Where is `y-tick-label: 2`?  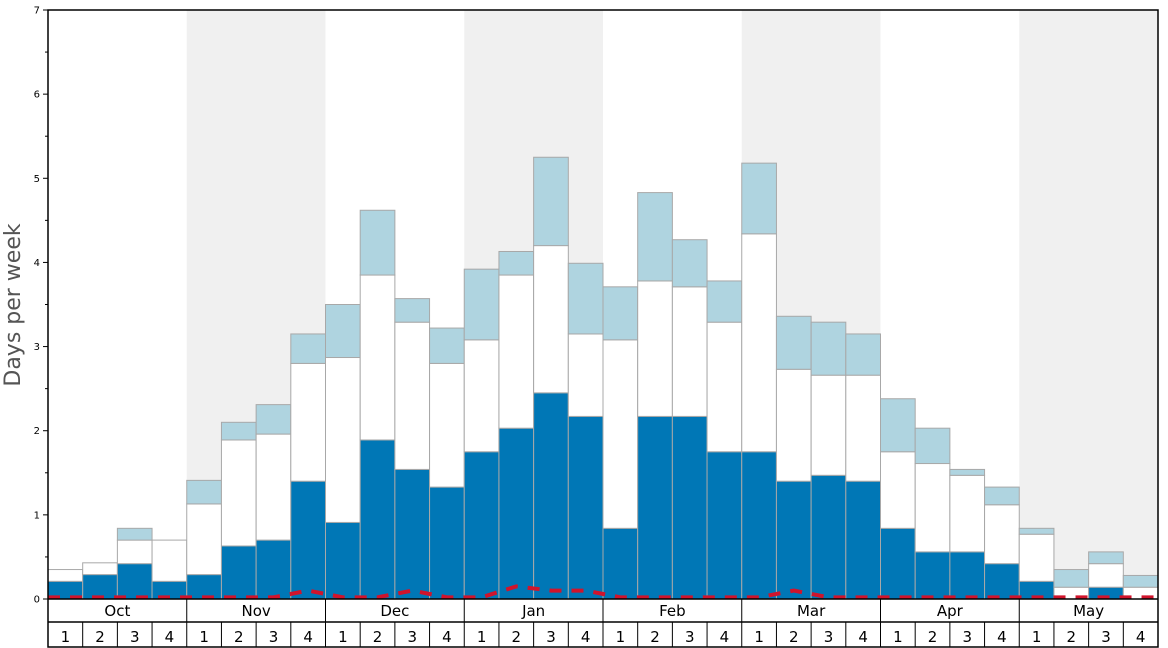 y-tick-label: 2 is located at coordinates (37, 431).